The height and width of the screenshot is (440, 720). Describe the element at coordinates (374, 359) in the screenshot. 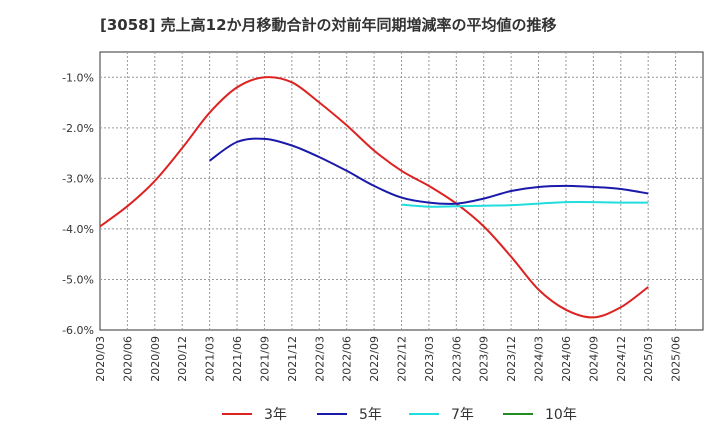

I see `x-tick-label: 2022/09` at that location.